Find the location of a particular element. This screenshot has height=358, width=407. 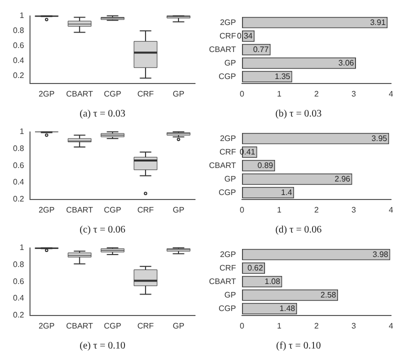

data-label: 1.4 is located at coordinates (287, 192).